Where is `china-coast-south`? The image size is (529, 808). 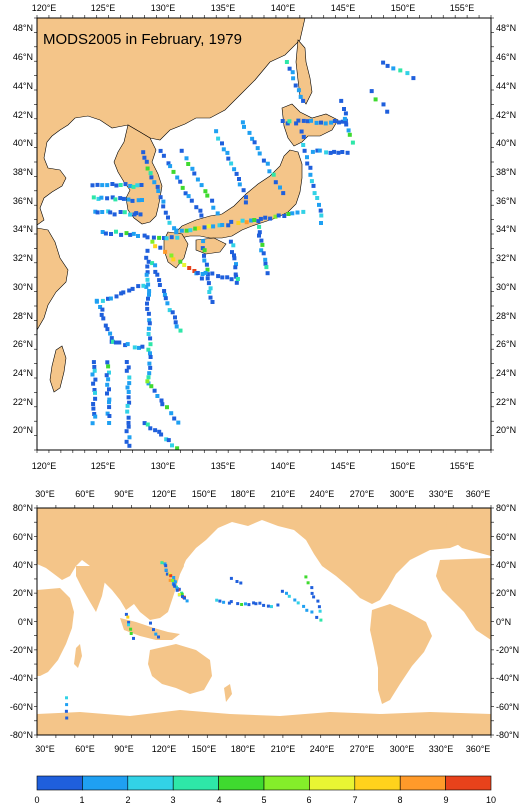
china-coast-south is located at coordinates (53, 279).